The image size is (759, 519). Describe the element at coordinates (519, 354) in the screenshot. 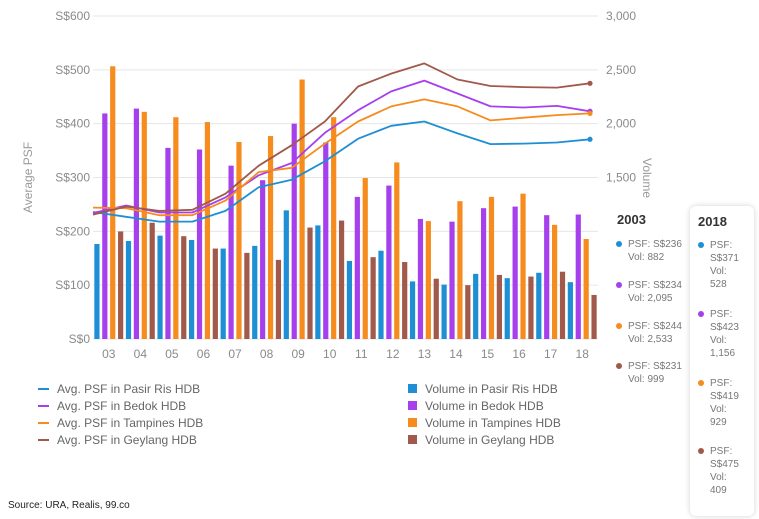

I see `x-tick-label: 16` at that location.